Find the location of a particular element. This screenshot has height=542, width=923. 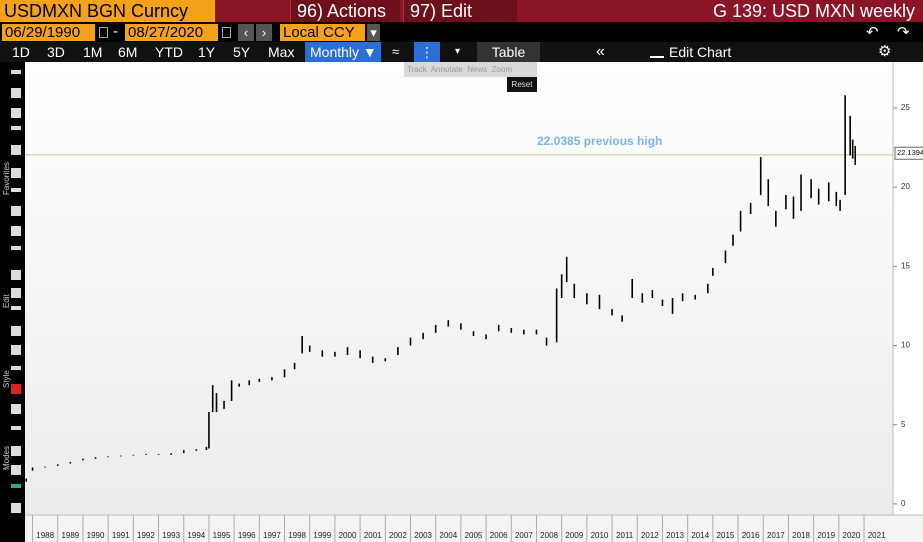

side-label: Modes is located at coordinates (6, 457).